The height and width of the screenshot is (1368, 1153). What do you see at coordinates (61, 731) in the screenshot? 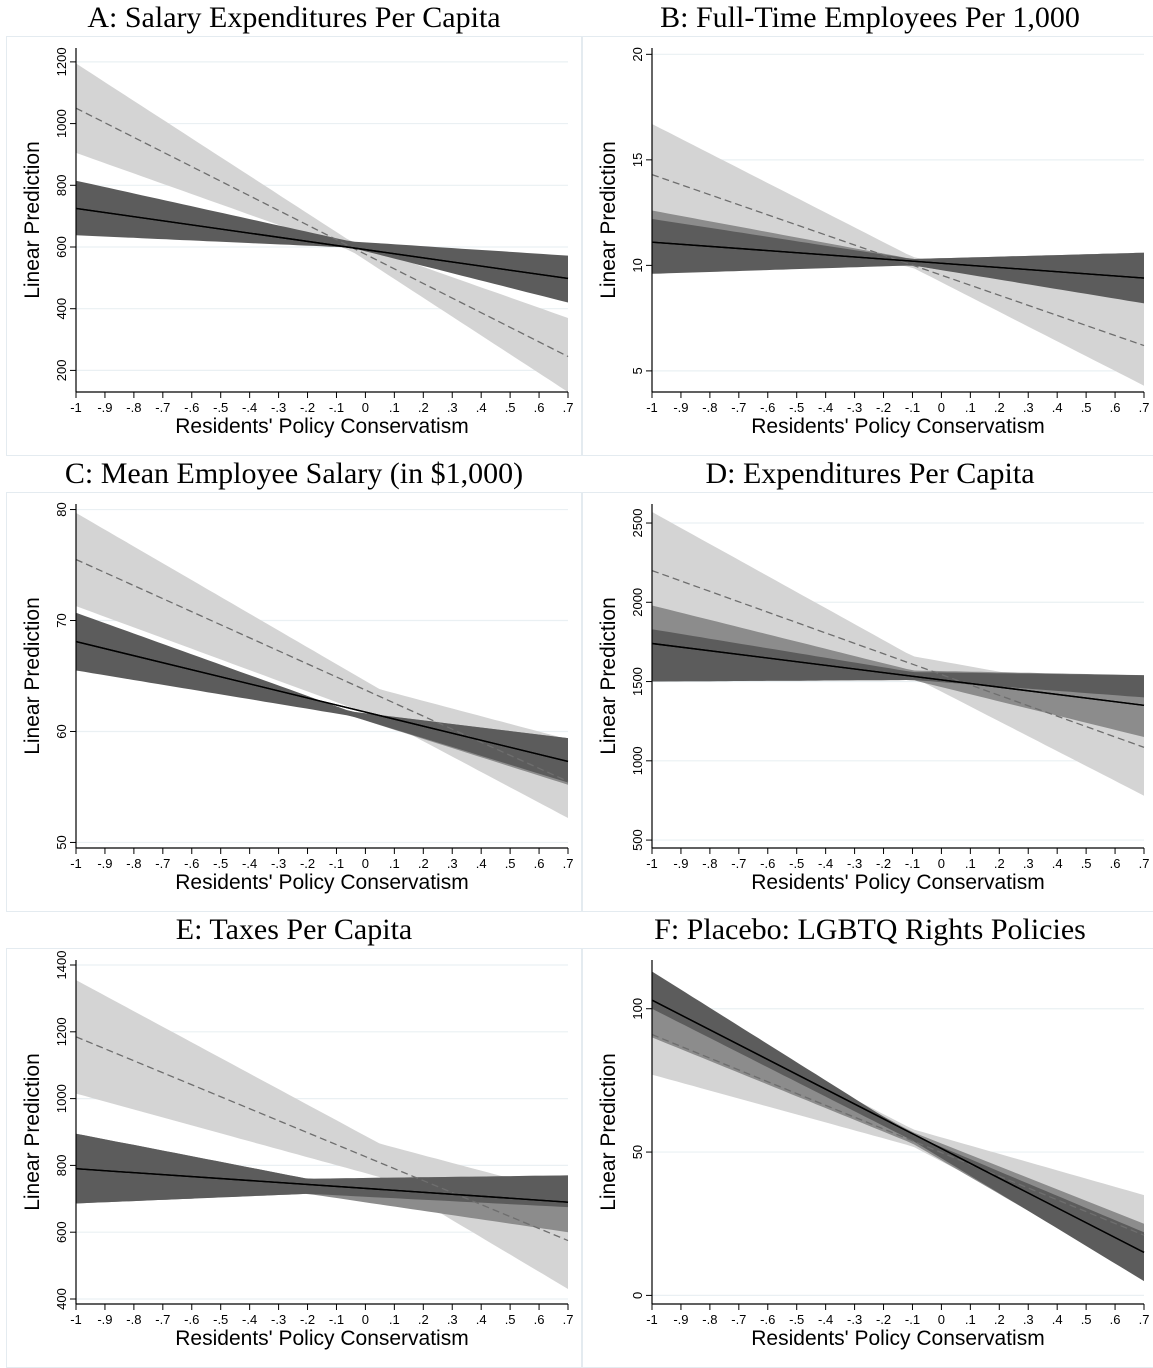
I see `y-tick-label: 60` at bounding box center [61, 731].